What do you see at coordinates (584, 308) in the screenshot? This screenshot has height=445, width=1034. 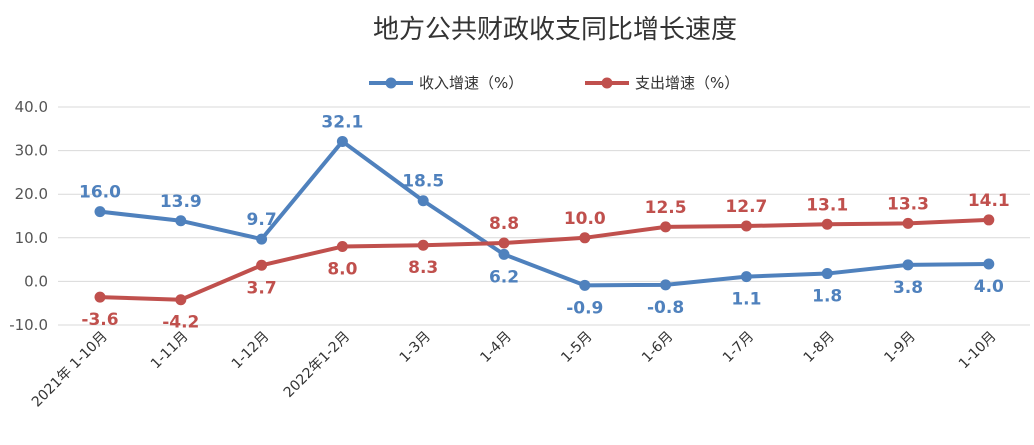 I see `data-label: -0.9` at bounding box center [584, 308].